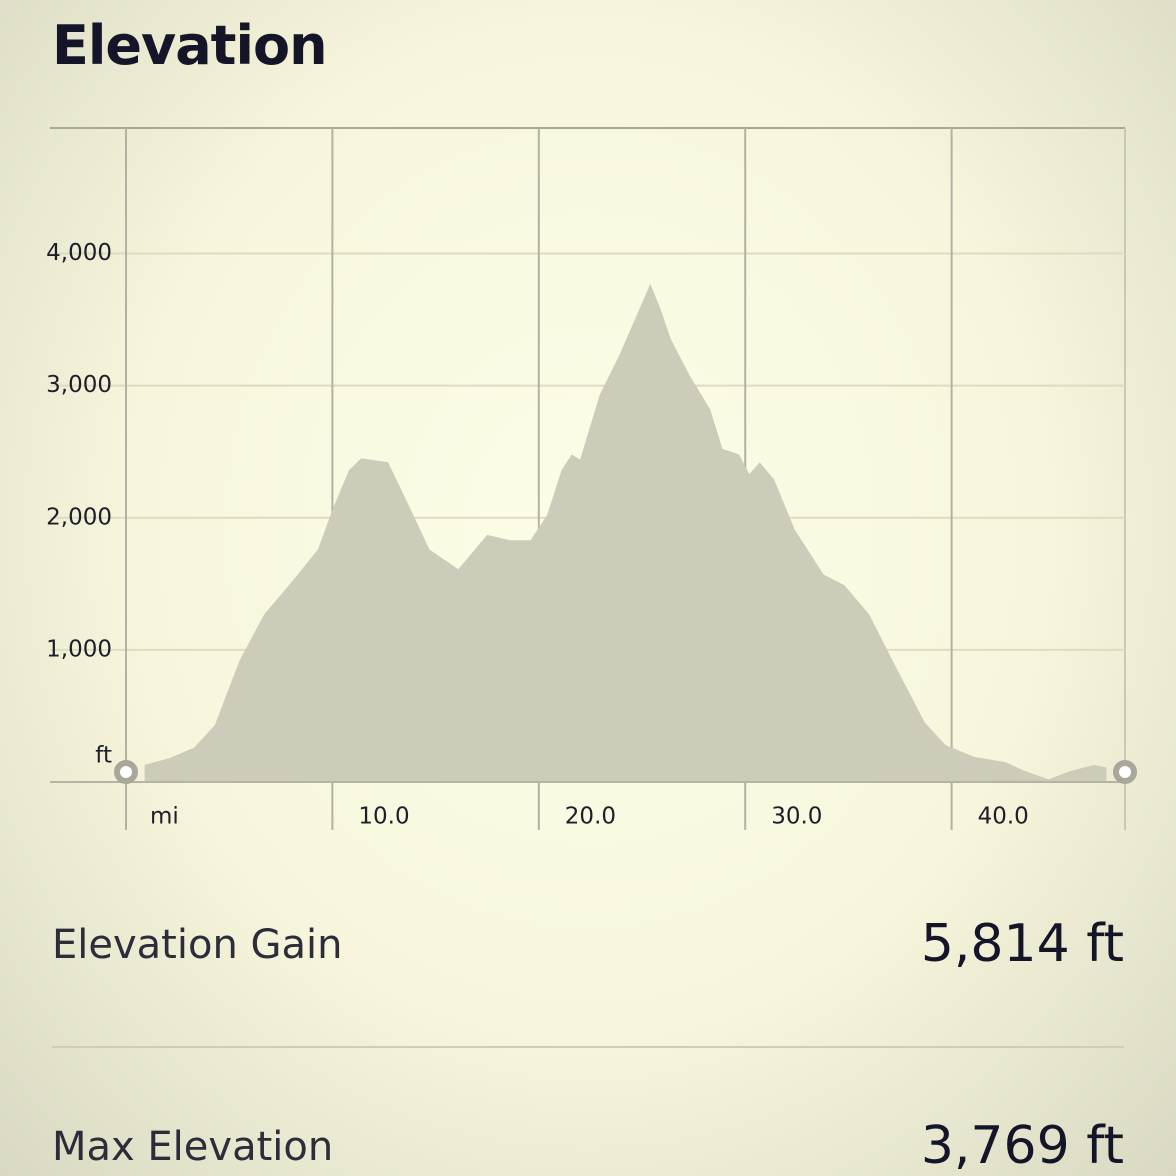 Image resolution: width=1176 pixels, height=1176 pixels. What do you see at coordinates (383, 817) in the screenshot?
I see `x-tick-label: 10.0` at bounding box center [383, 817].